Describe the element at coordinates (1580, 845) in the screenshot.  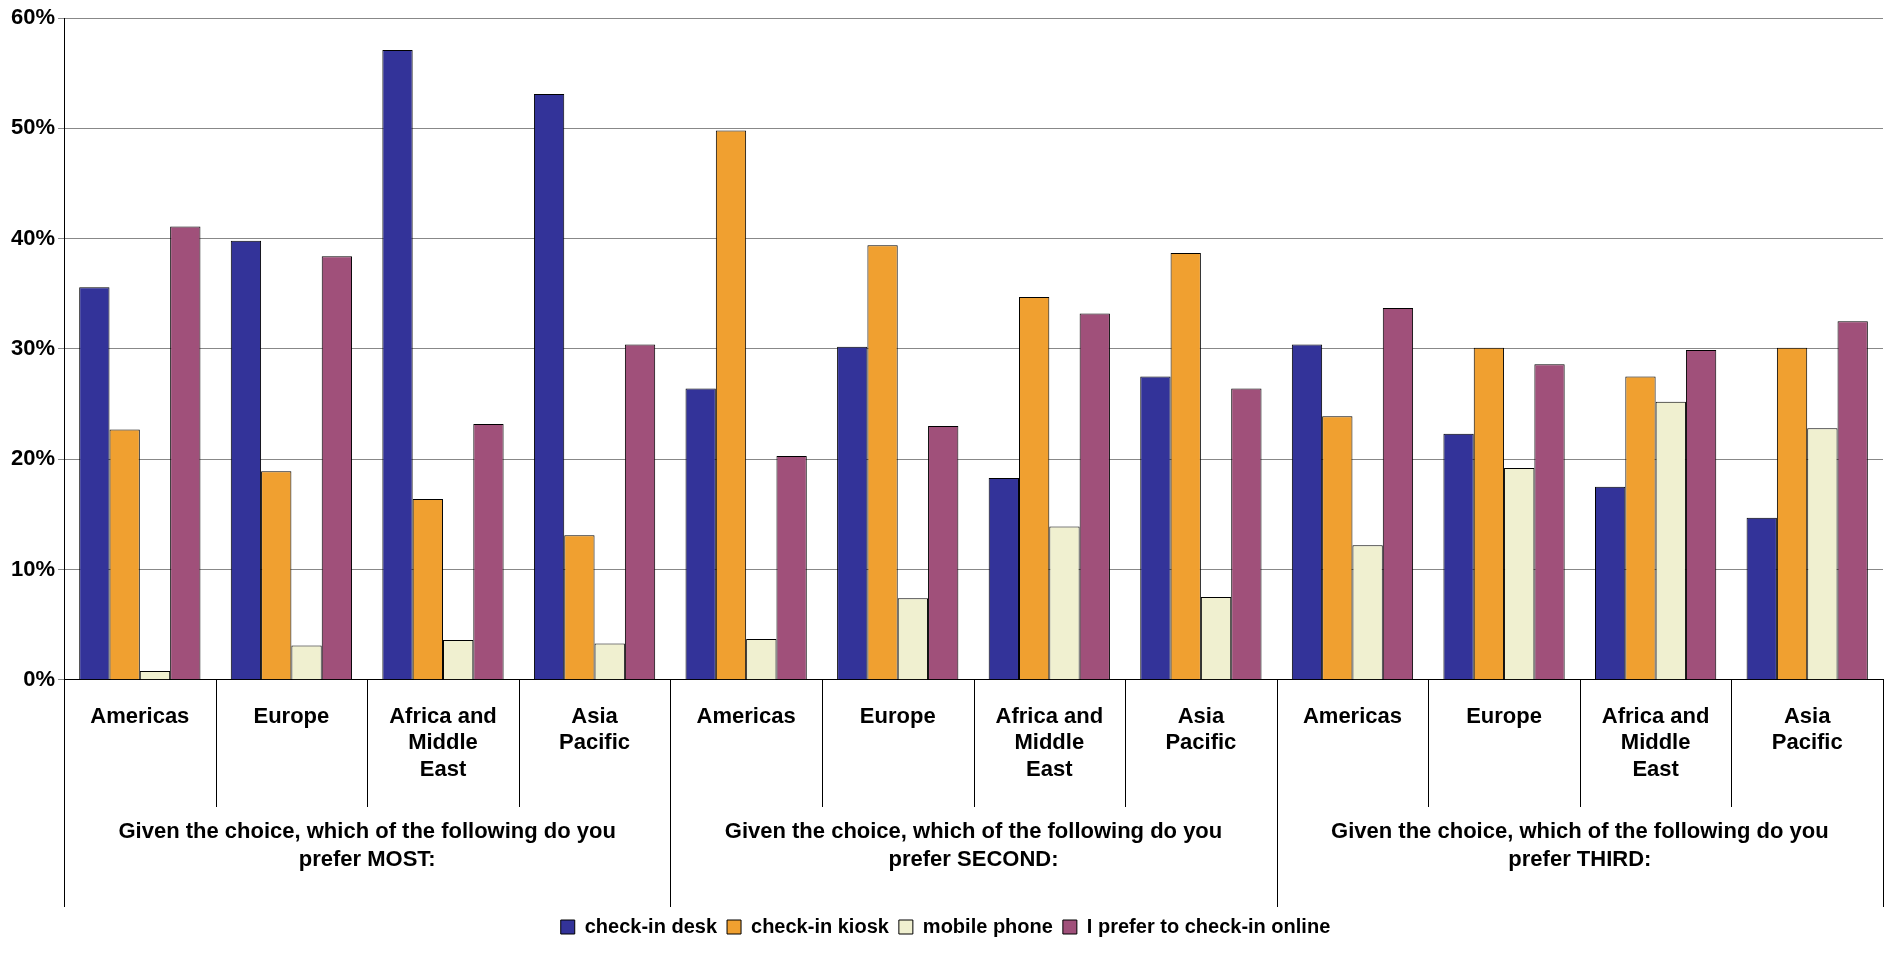
I see `text: Given the choice, which of the following do you prefer THIRD:` at that location.